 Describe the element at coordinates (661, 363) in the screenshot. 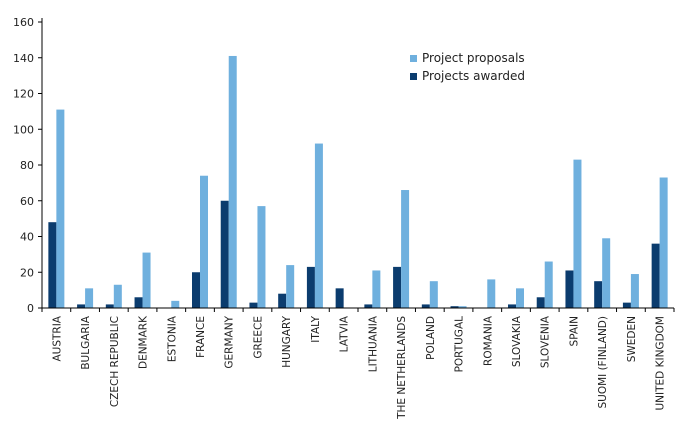

I see `x-category-label: UNITED KINGDOM` at that location.